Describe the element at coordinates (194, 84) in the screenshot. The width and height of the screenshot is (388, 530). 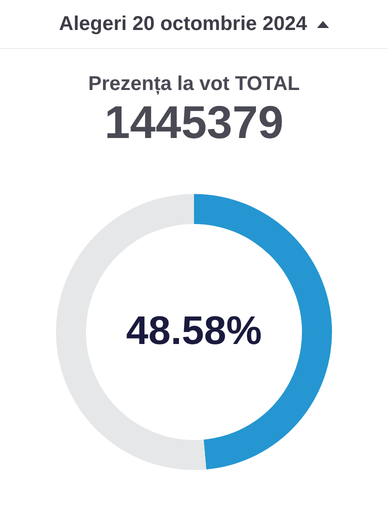
I see `chart-subtitle: Prezența la vot TOTAL` at that location.